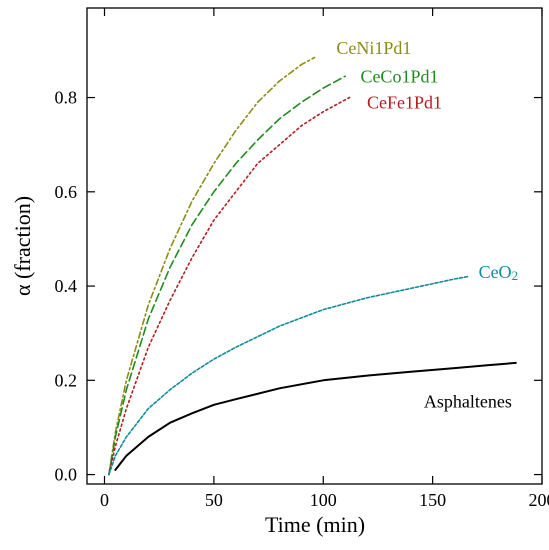 This screenshot has width=549, height=550. What do you see at coordinates (323, 500) in the screenshot?
I see `x-tick-label: 100` at bounding box center [323, 500].